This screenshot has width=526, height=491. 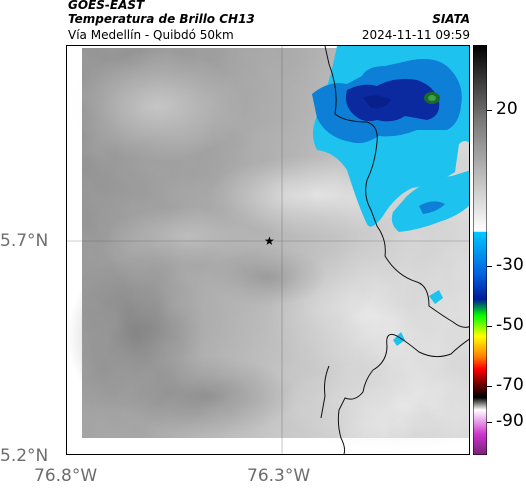 I want to click on colorbar-label: -30, so click(x=510, y=265).